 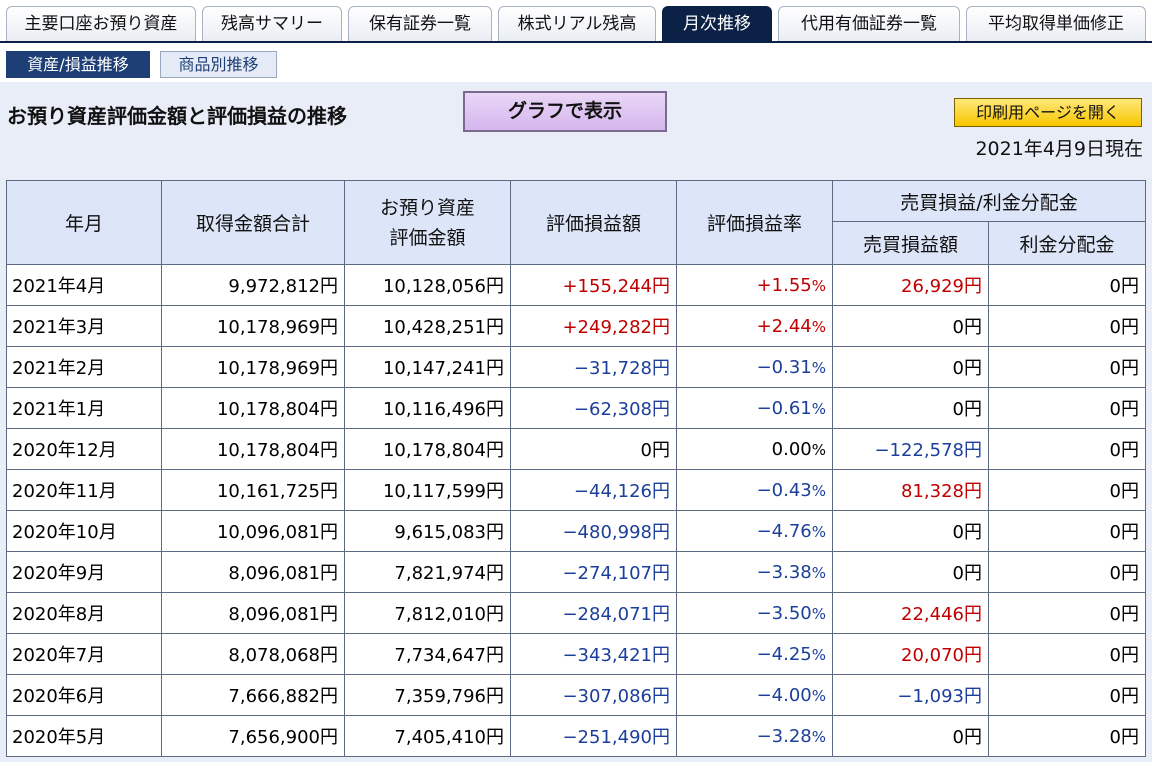 What do you see at coordinates (101, 24) in the screenshot?
I see `tab-main-account-assets: 主要口座お預り資産` at bounding box center [101, 24].